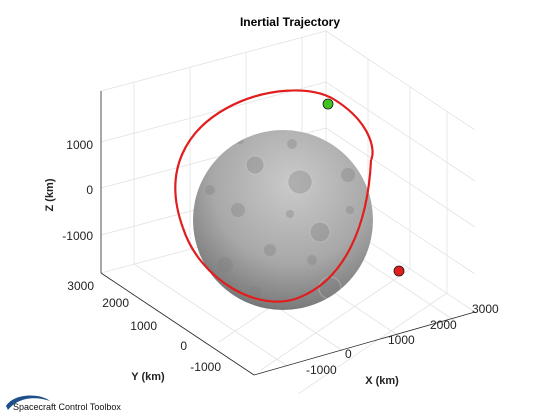  I want to click on x-tick-label: 3000, so click(485, 309).